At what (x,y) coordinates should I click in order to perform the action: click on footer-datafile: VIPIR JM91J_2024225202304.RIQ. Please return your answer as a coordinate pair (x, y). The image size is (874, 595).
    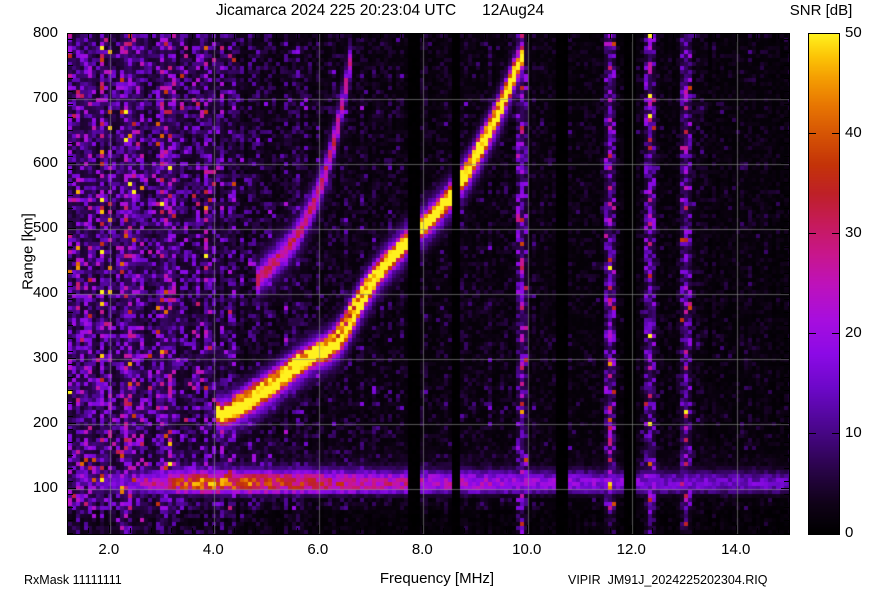
    Looking at the image, I should click on (668, 580).